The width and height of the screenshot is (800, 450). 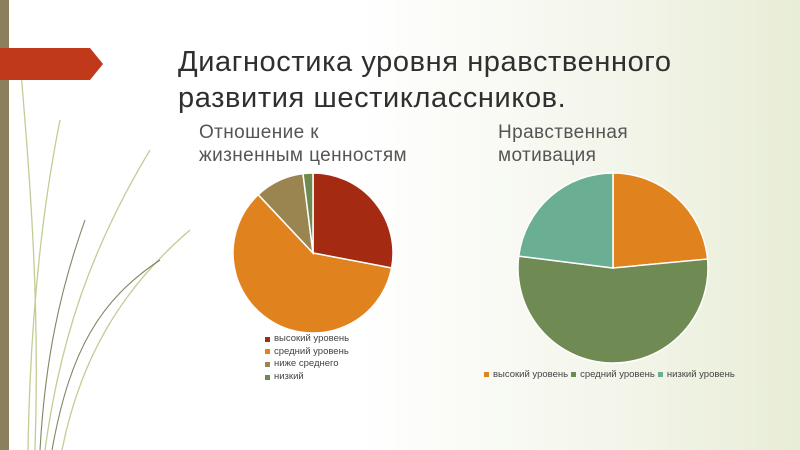 I want to click on chart2-legend-item-2: средний уровень, so click(x=613, y=374).